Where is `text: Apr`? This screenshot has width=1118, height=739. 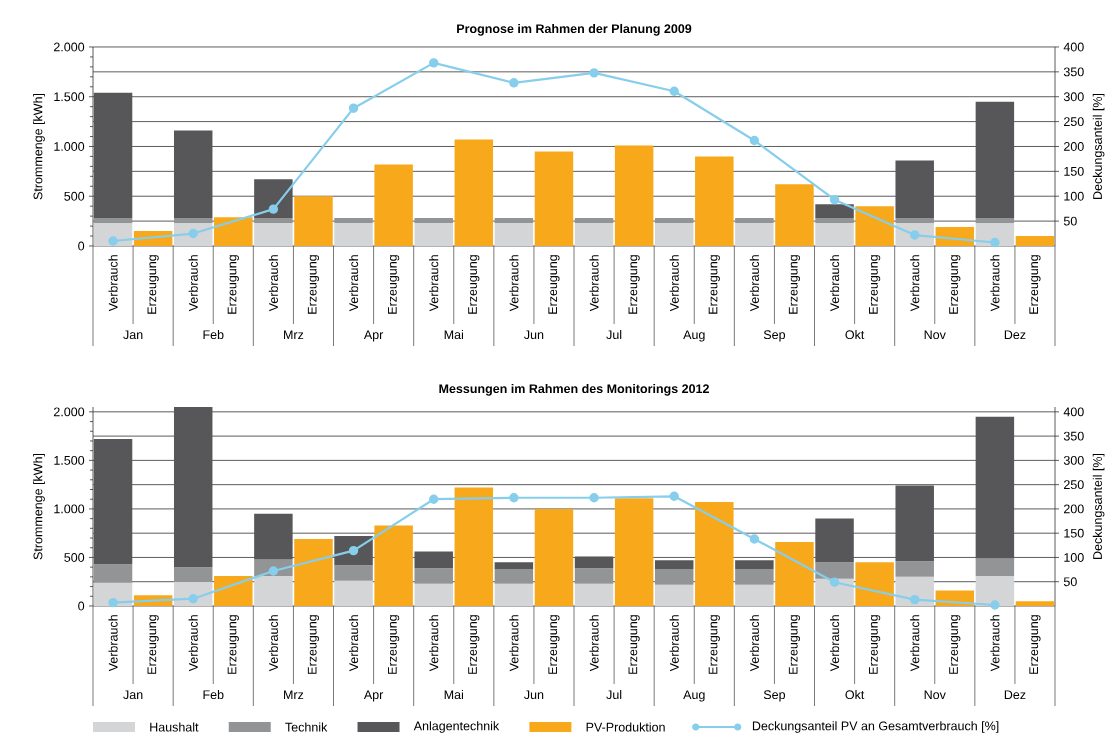
text: Apr is located at coordinates (373, 696).